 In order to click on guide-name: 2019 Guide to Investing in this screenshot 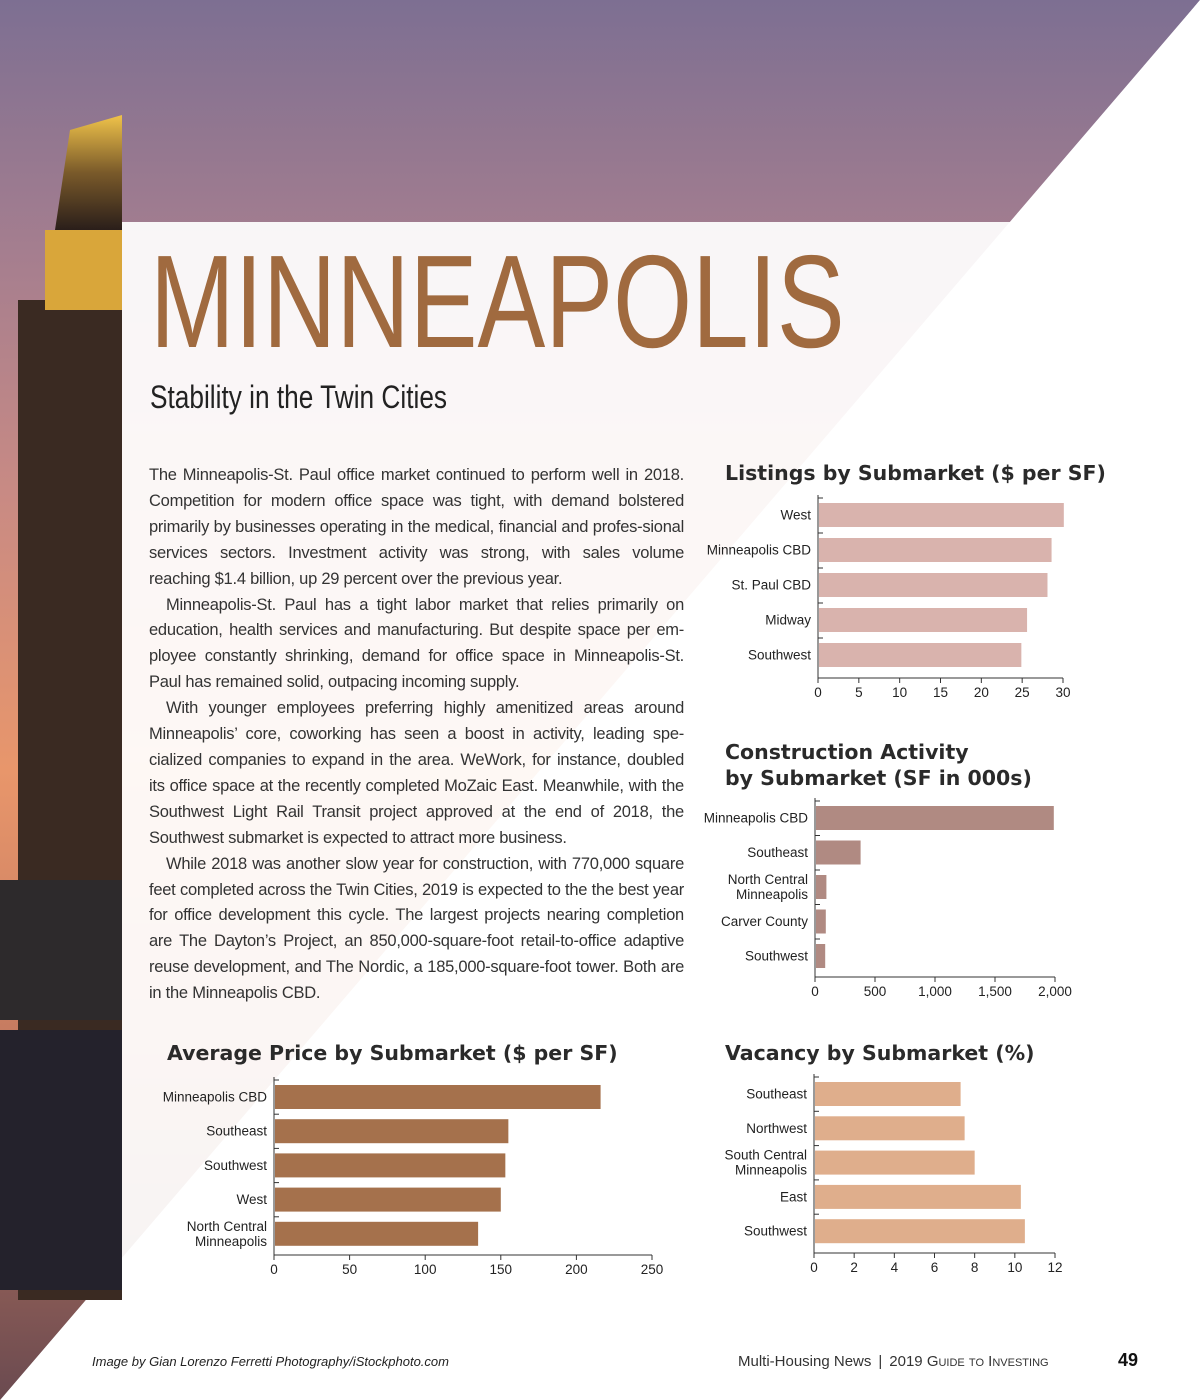, I will do `click(969, 1361)`.